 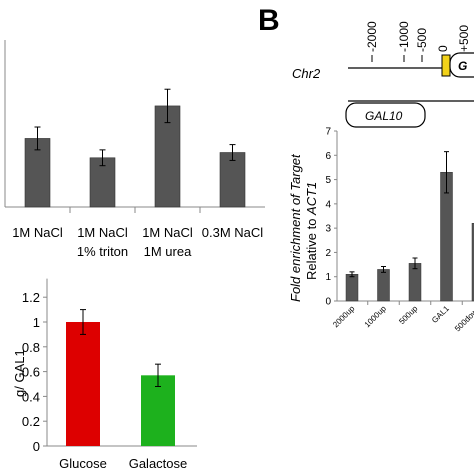 I want to click on gal10-gene-box, so click(x=385, y=115).